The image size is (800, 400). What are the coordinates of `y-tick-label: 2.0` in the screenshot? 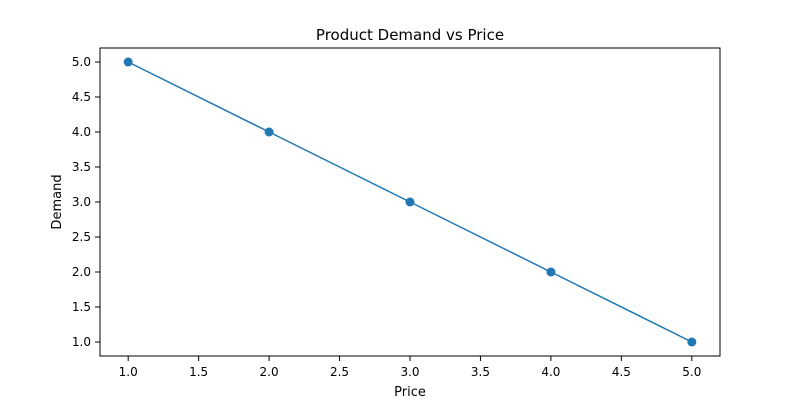 It's located at (81, 272).